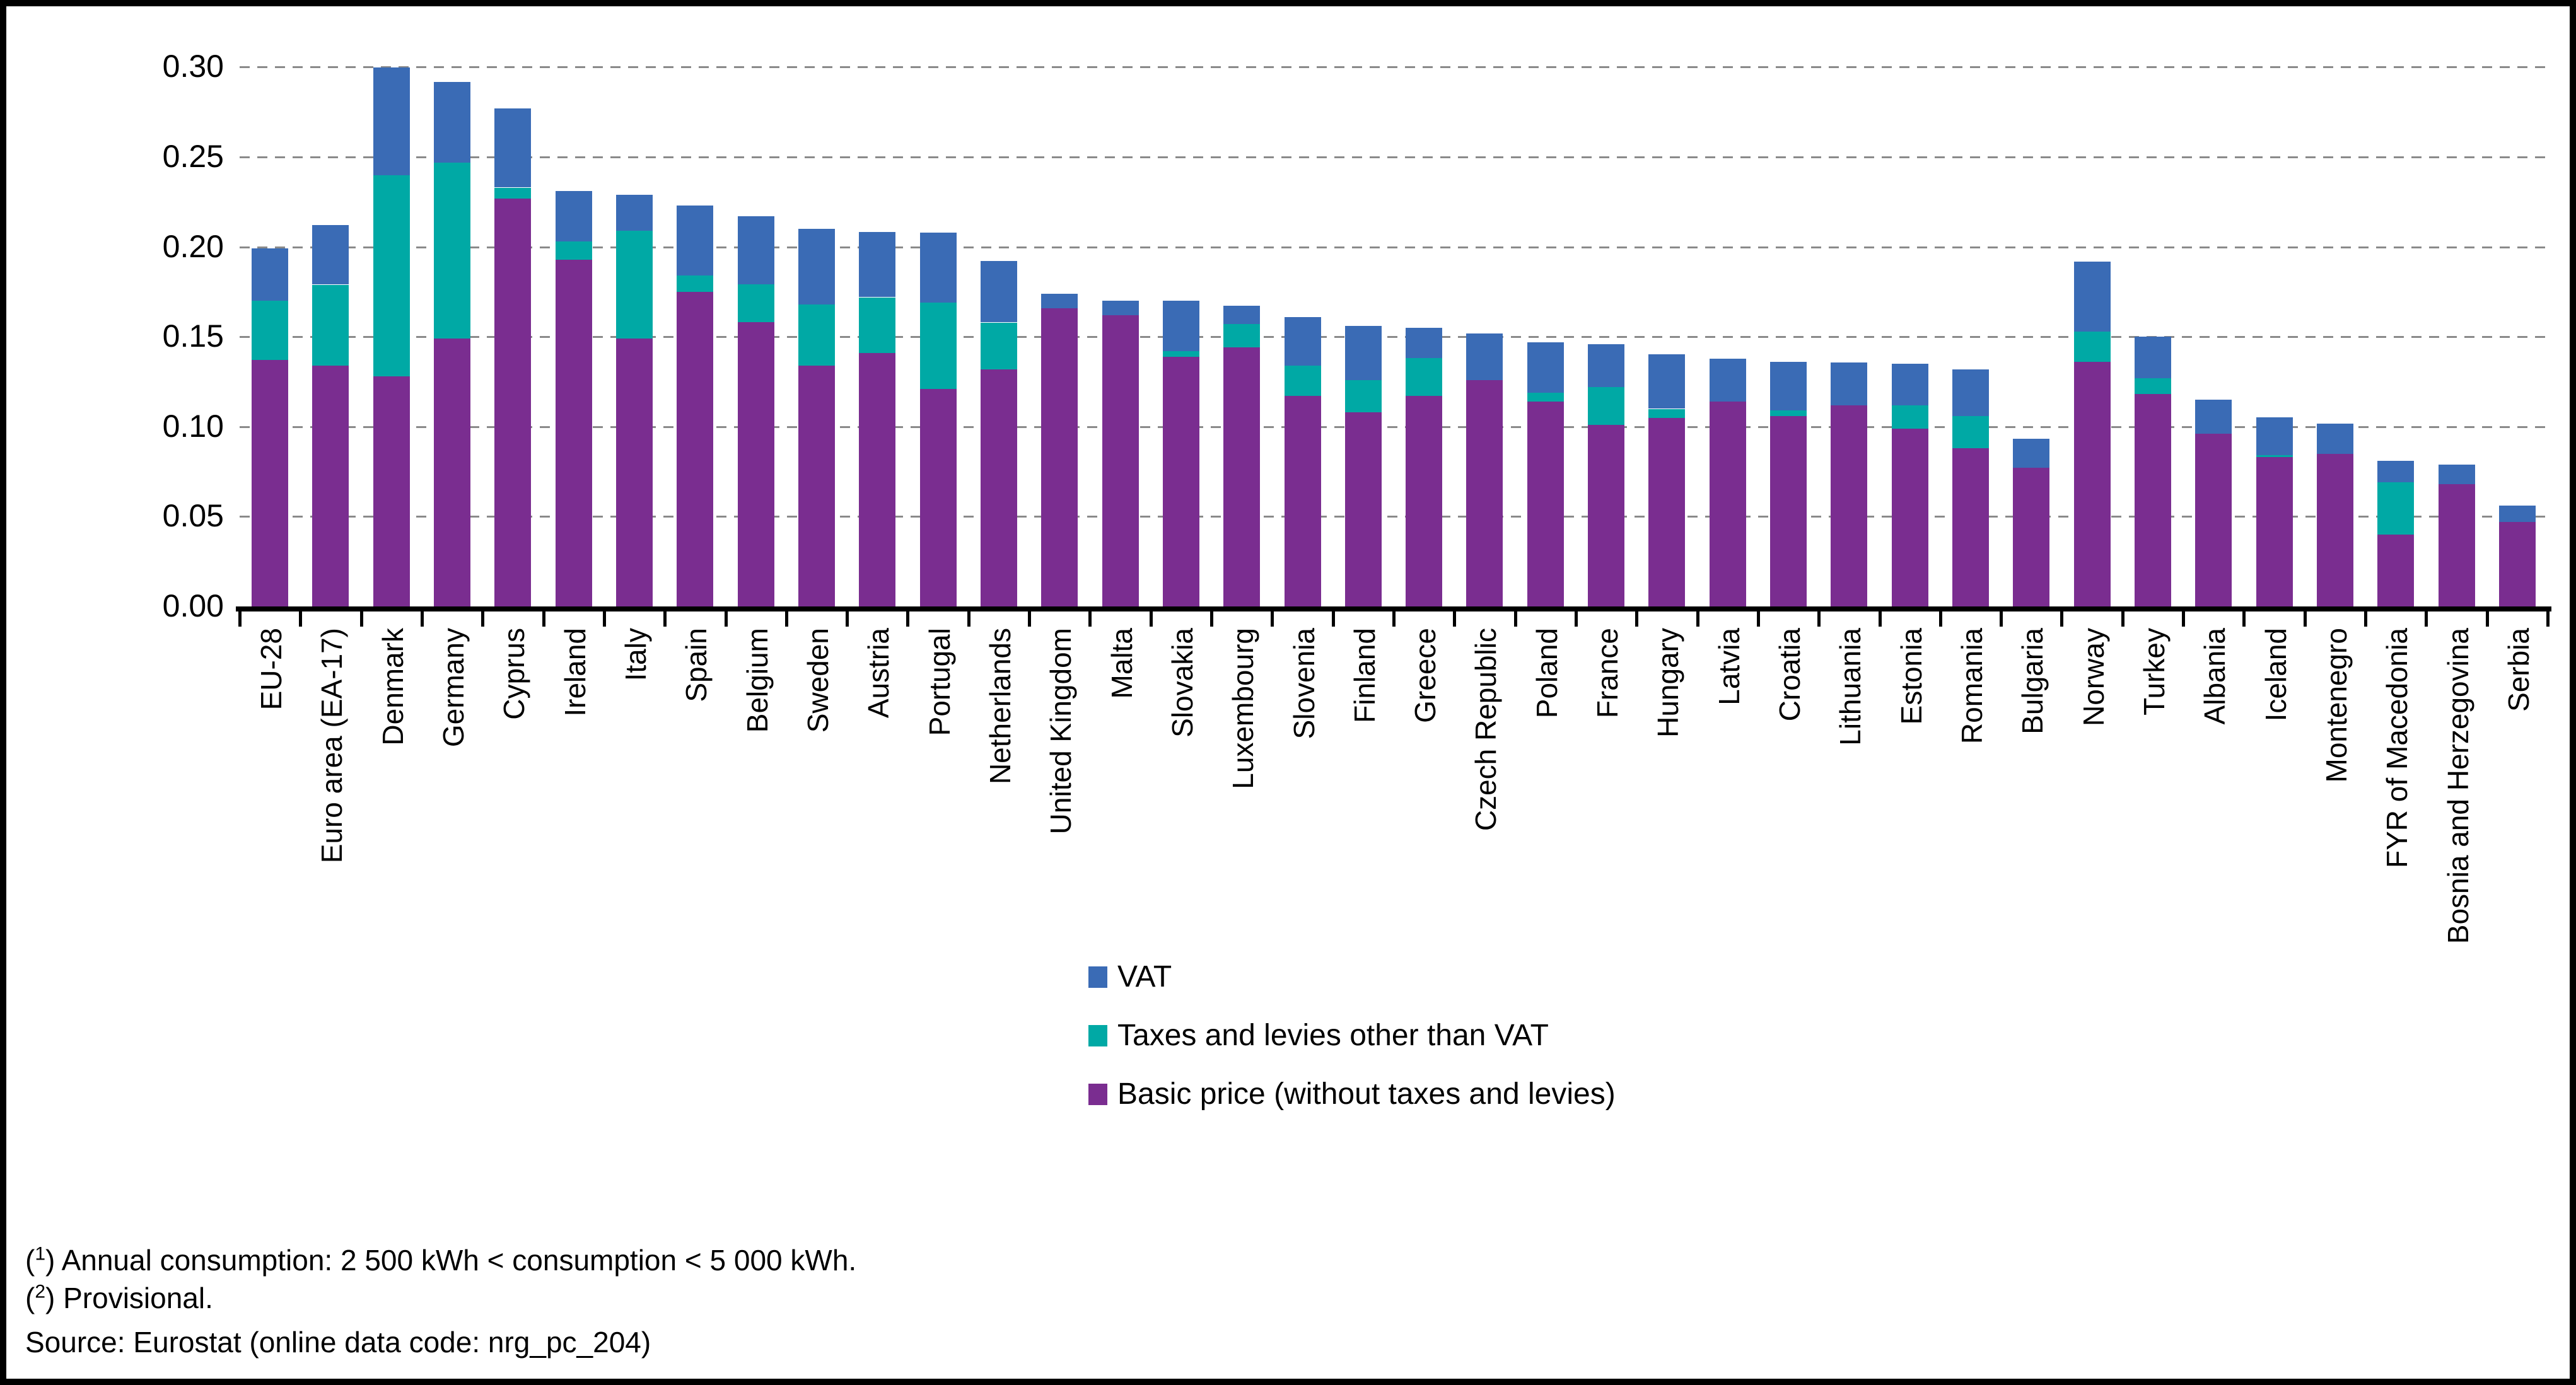 The width and height of the screenshot is (2576, 1385). Describe the element at coordinates (193, 66) in the screenshot. I see `y-axis-tick-label: 0.30` at that location.